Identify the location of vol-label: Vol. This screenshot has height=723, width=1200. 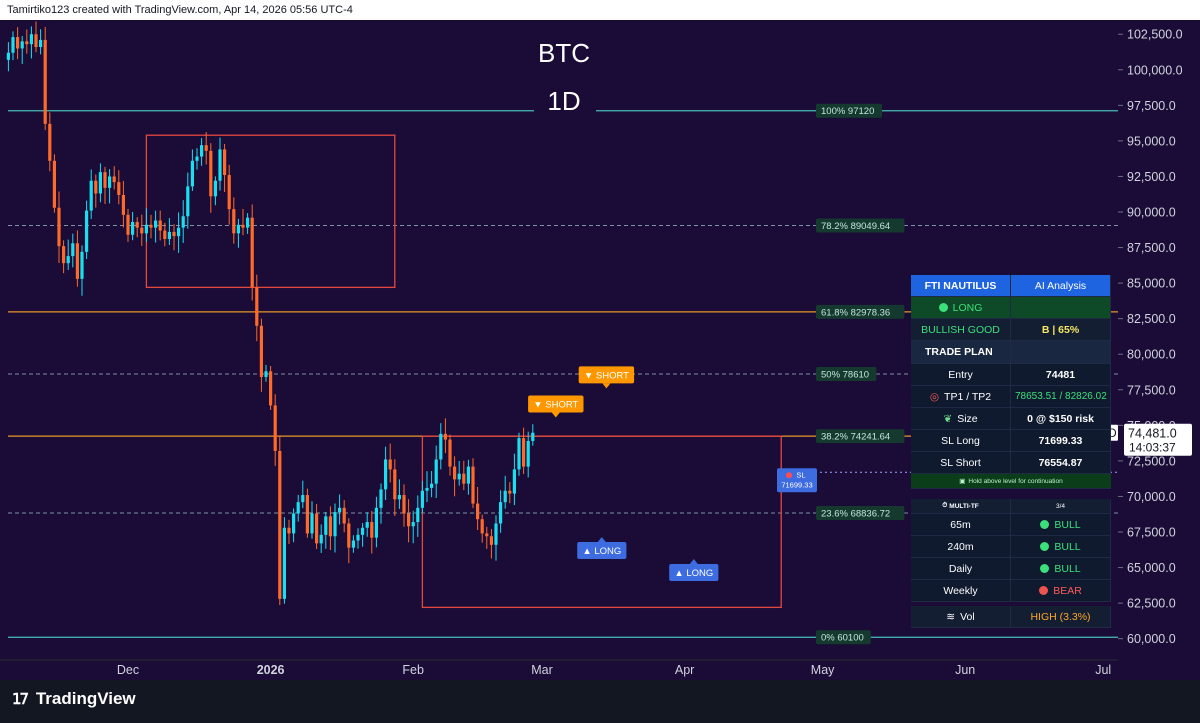
(967, 616).